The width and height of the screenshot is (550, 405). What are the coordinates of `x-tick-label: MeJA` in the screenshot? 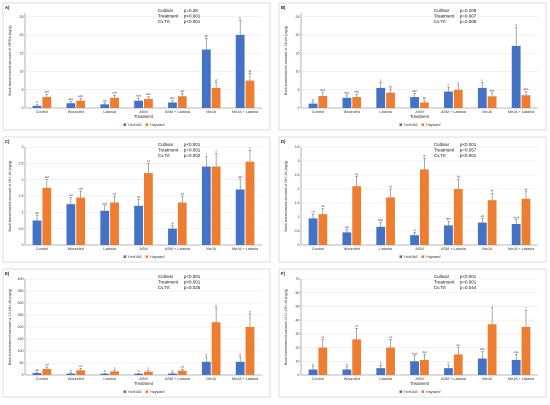 It's located at (211, 112).